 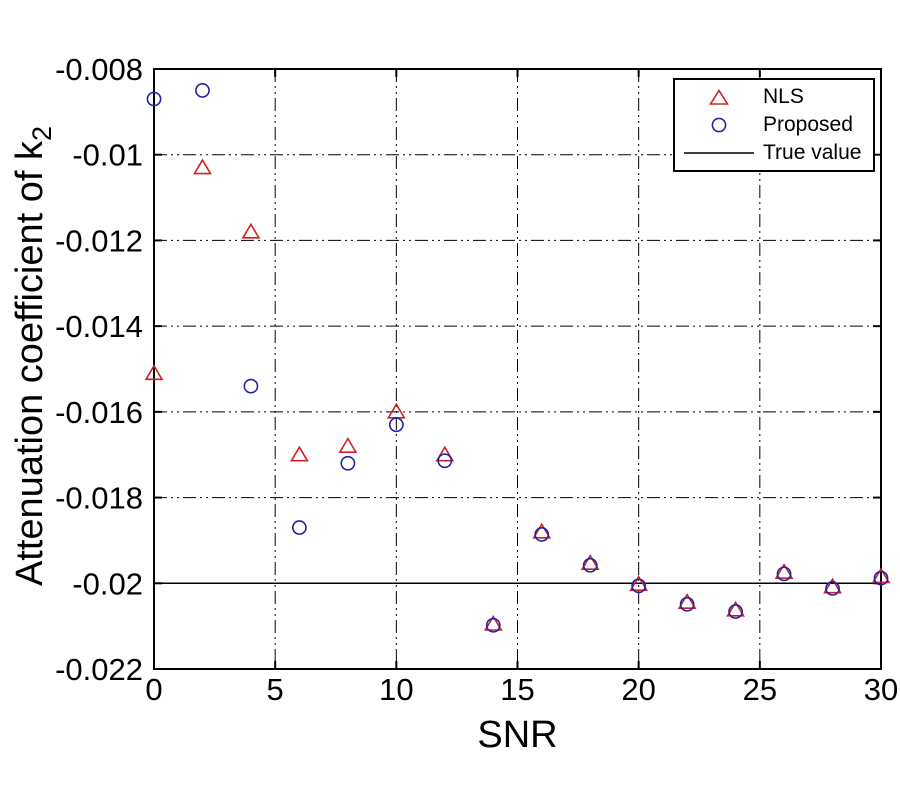 I want to click on x-axis-label: SNR, so click(x=517, y=735).